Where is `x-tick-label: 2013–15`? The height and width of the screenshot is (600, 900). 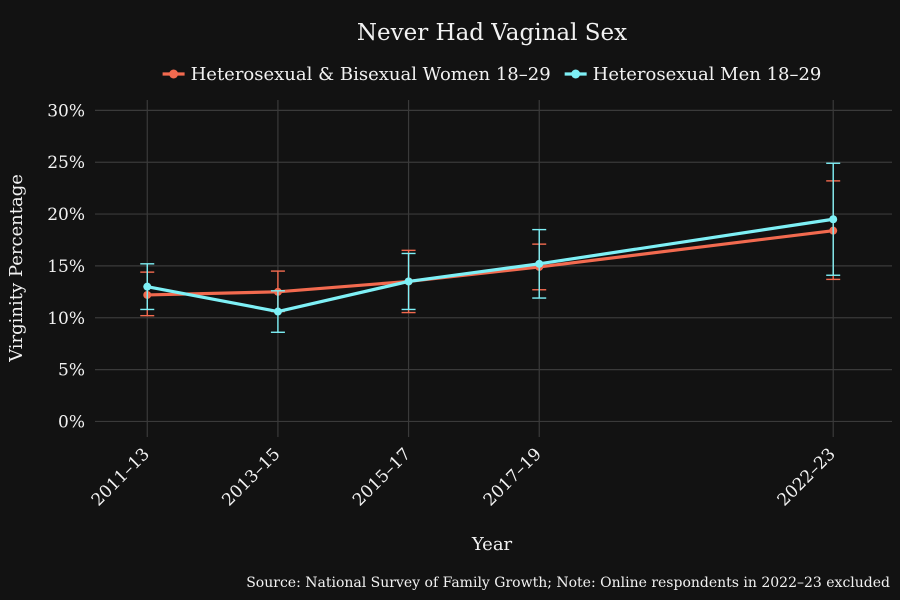 x-tick-label: 2013–15 is located at coordinates (251, 477).